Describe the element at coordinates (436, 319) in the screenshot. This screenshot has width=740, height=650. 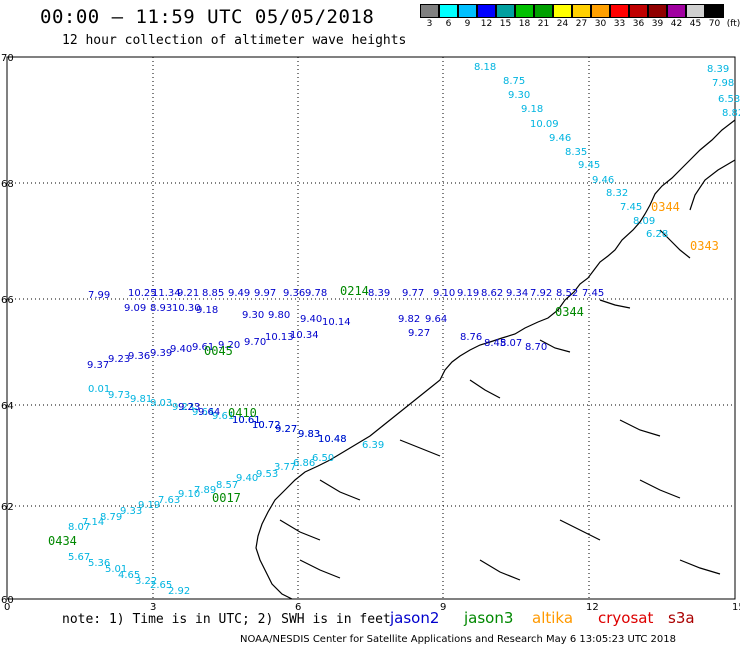
I see `wave-height-value: 9.64` at that location.